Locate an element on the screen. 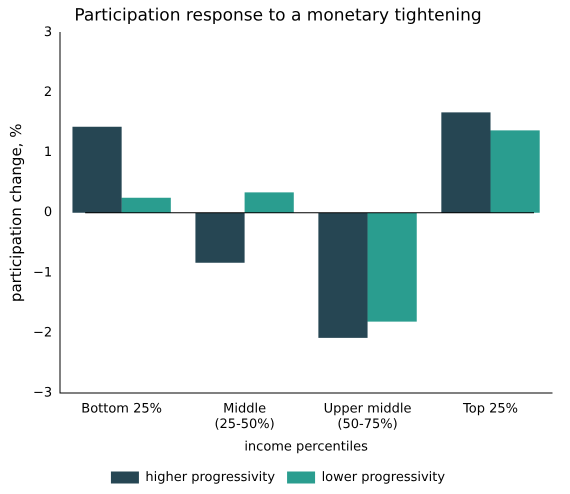 This screenshot has width=570, height=494. x-tick-label: Middle (25-50%) is located at coordinates (244, 416).